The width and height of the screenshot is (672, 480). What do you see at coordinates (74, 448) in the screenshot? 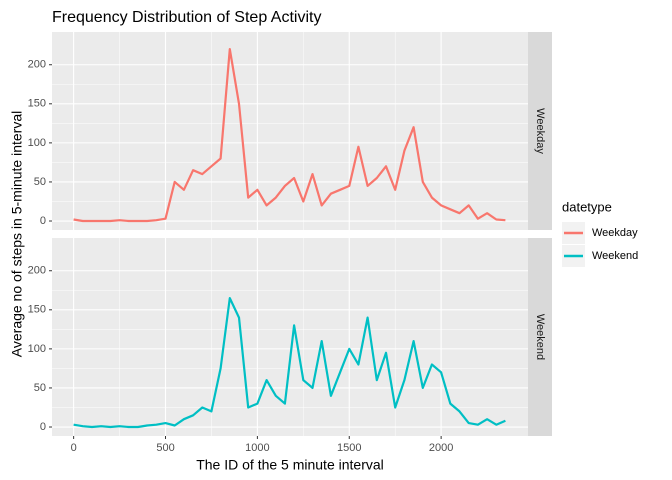
I see `x-tick-label: 0` at bounding box center [74, 448].